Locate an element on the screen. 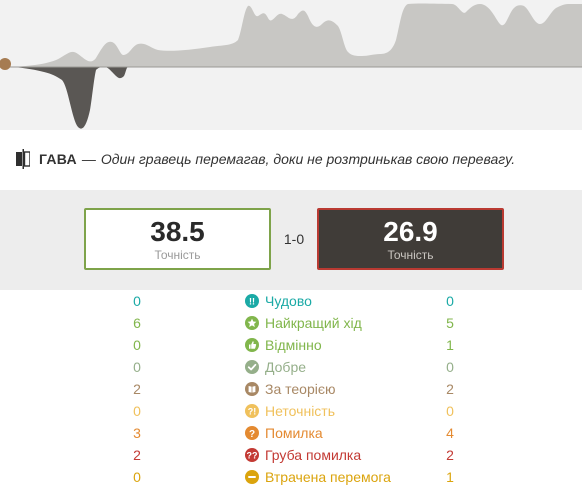 This screenshot has width=582, height=497. classification-label-book: За теорією is located at coordinates (300, 389).